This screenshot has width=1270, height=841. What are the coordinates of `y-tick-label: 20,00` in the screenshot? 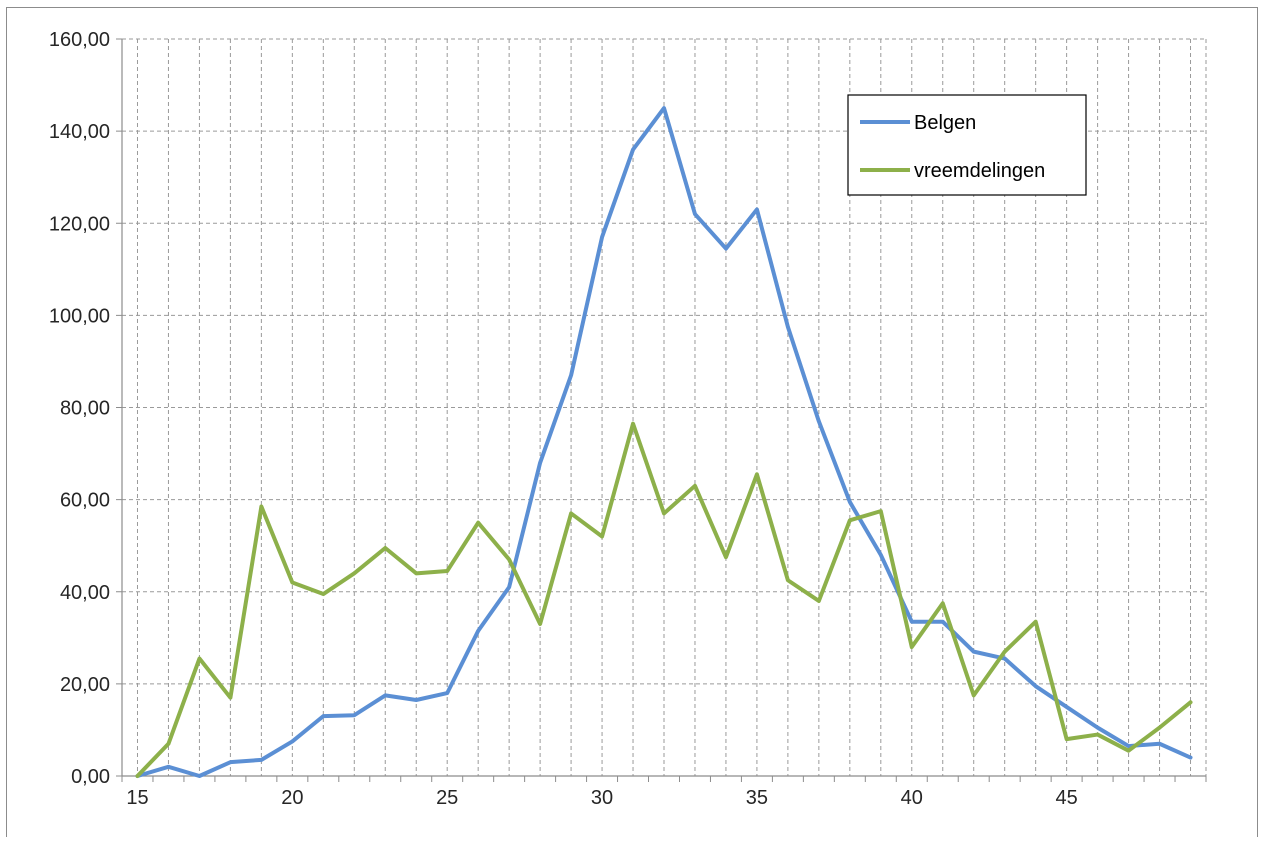 It's located at (85, 685).